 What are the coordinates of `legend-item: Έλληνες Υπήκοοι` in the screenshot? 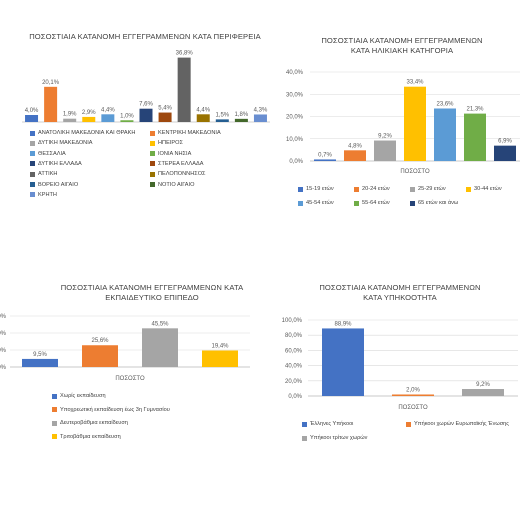 It's located at (327, 424).